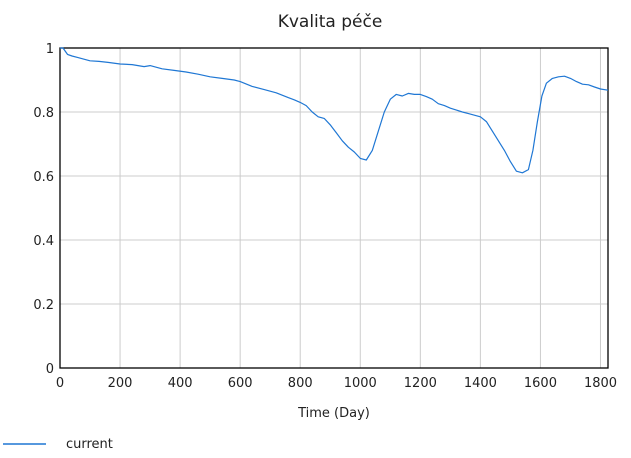  Describe the element at coordinates (60, 383) in the screenshot. I see `x-tick-label: 0` at that location.